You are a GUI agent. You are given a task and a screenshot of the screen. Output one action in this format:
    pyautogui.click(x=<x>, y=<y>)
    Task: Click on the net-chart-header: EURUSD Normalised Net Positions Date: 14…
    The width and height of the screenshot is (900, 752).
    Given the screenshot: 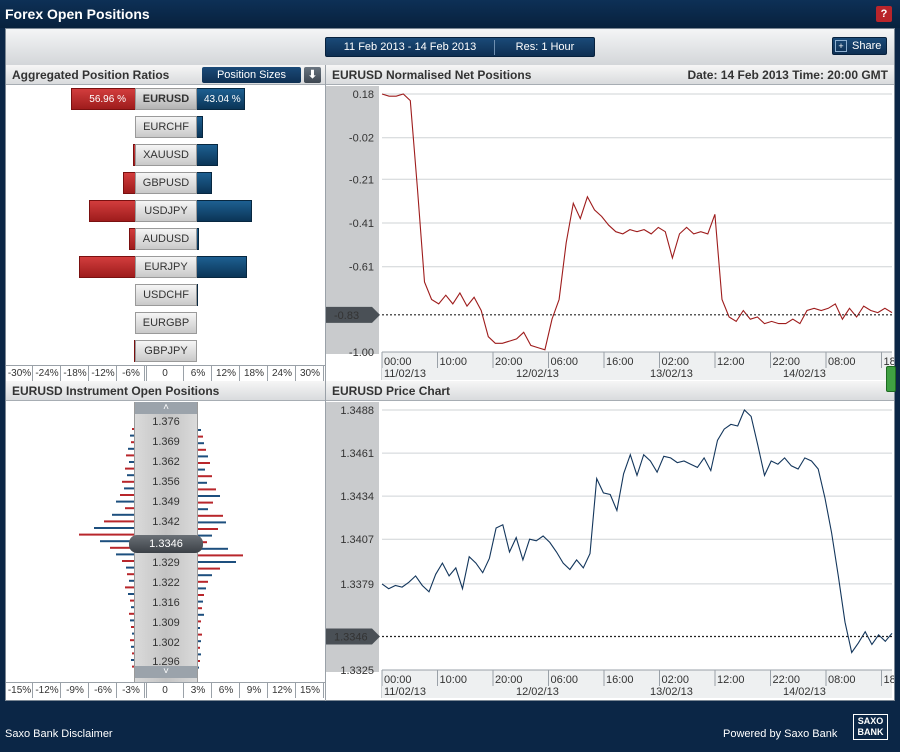 What is the action you would take?
    pyautogui.click(x=610, y=75)
    